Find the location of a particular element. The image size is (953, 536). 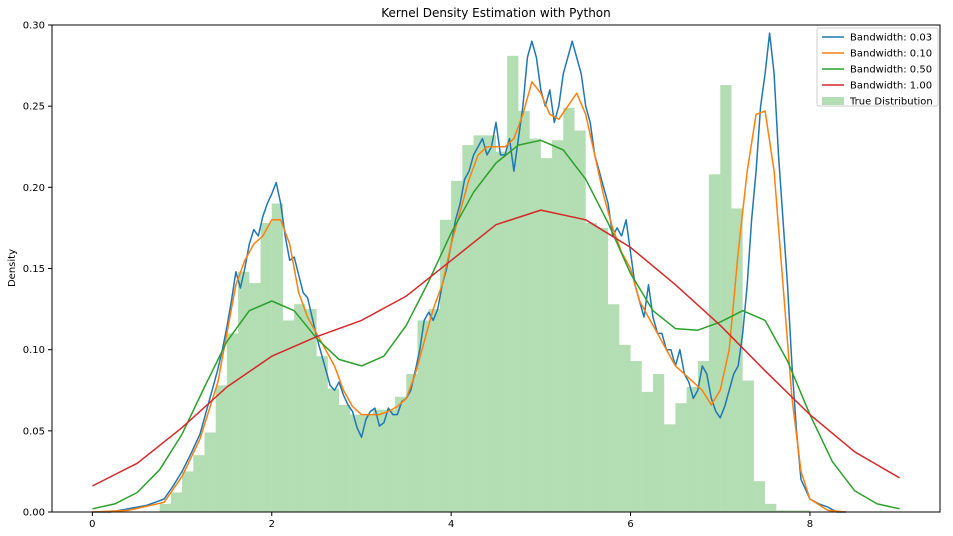

y-axis-ticks: 0.00 0.05 0.10 0.15 0.20 0.25 0.30 is located at coordinates (37, 270).